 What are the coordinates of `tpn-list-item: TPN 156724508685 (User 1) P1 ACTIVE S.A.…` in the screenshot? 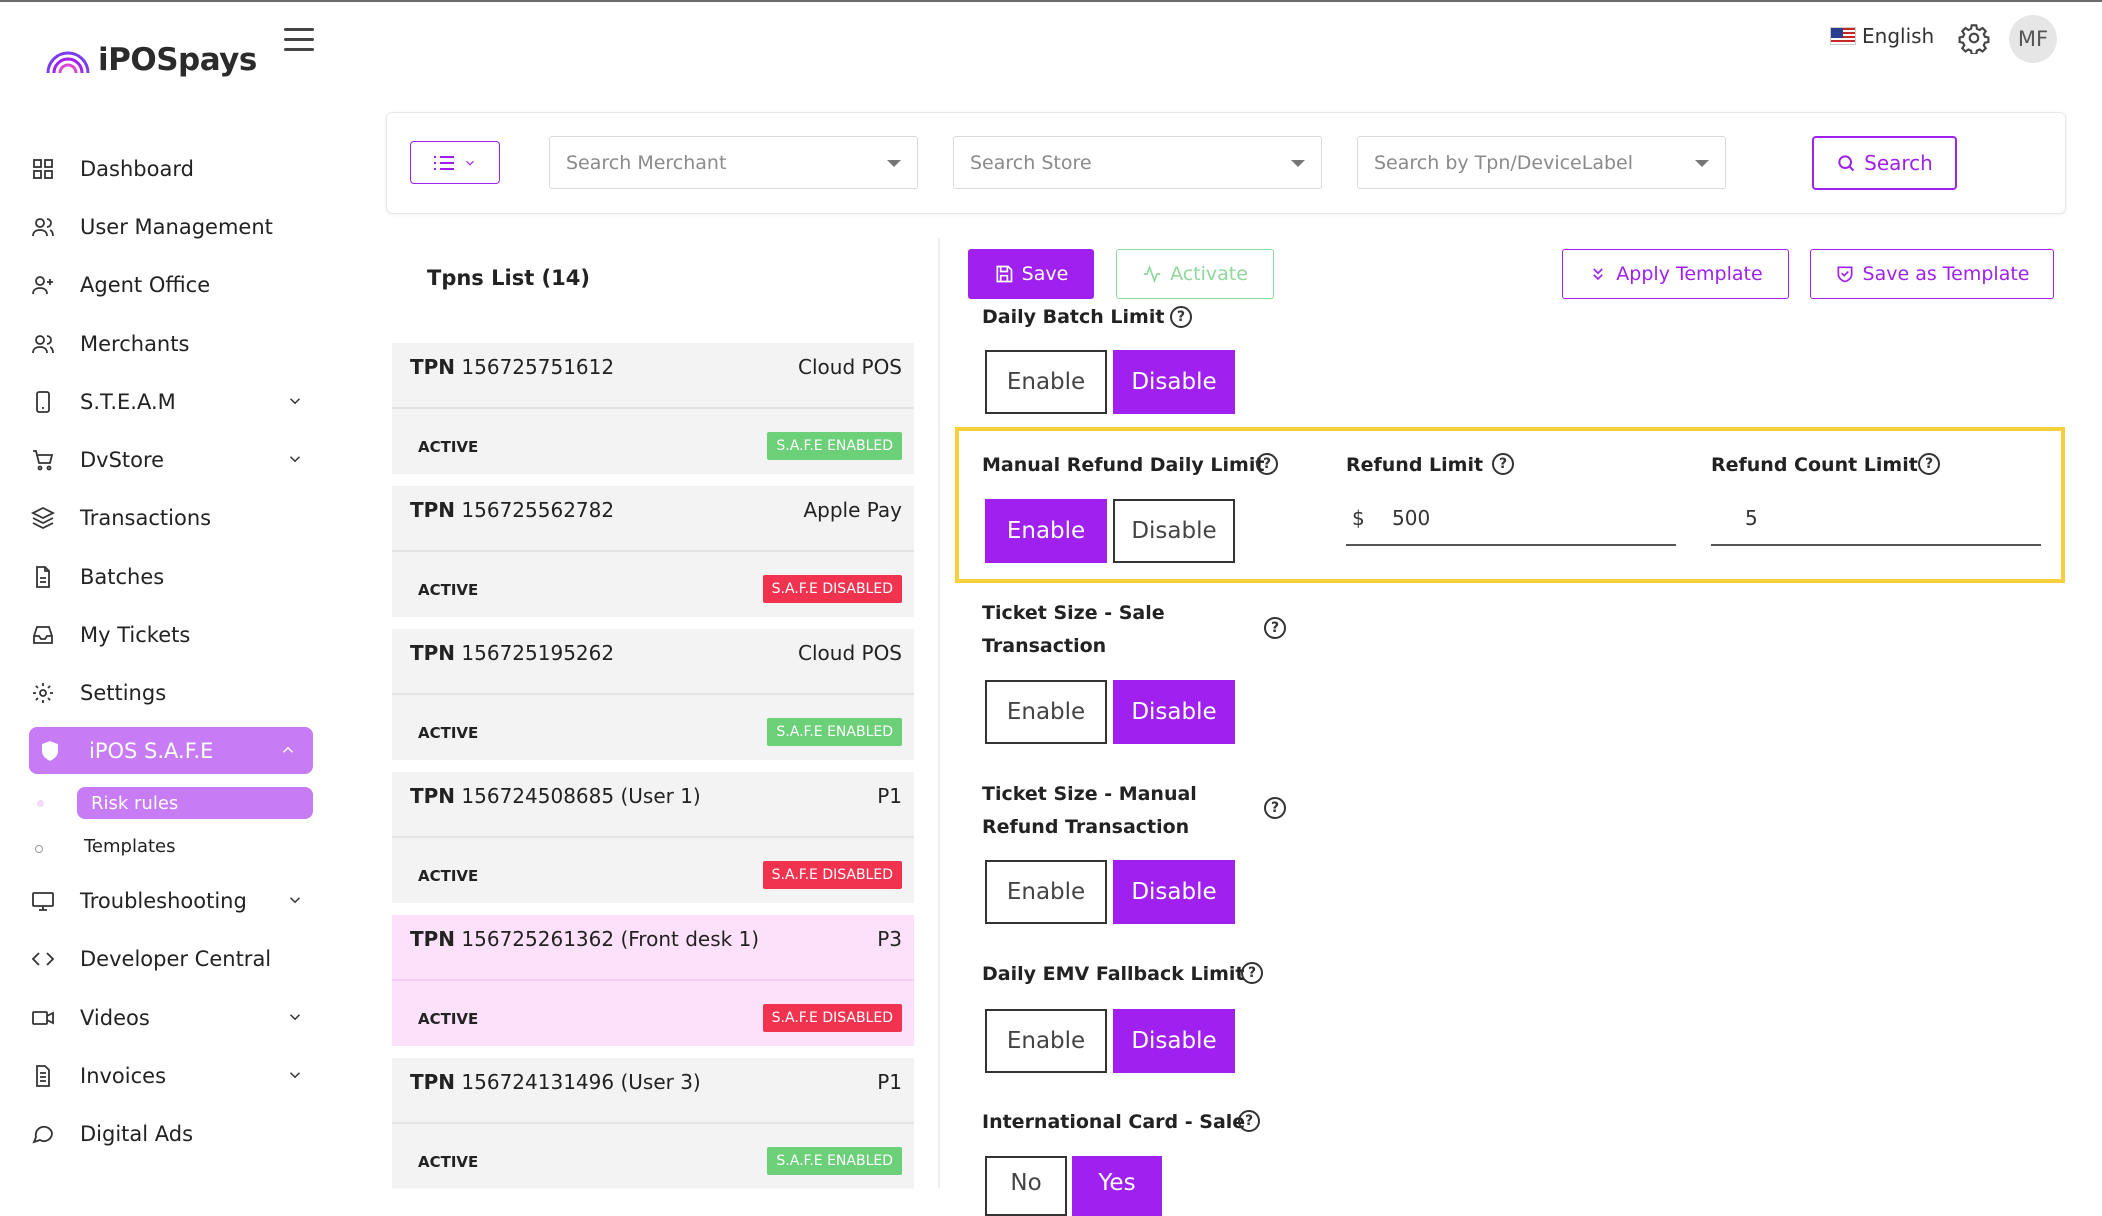 It's located at (653, 837).